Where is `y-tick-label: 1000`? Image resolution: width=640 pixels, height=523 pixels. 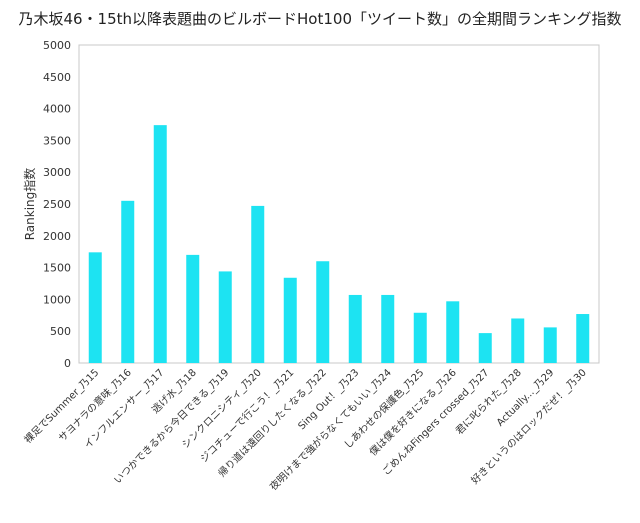 y-tick-label: 1000 is located at coordinates (57, 299).